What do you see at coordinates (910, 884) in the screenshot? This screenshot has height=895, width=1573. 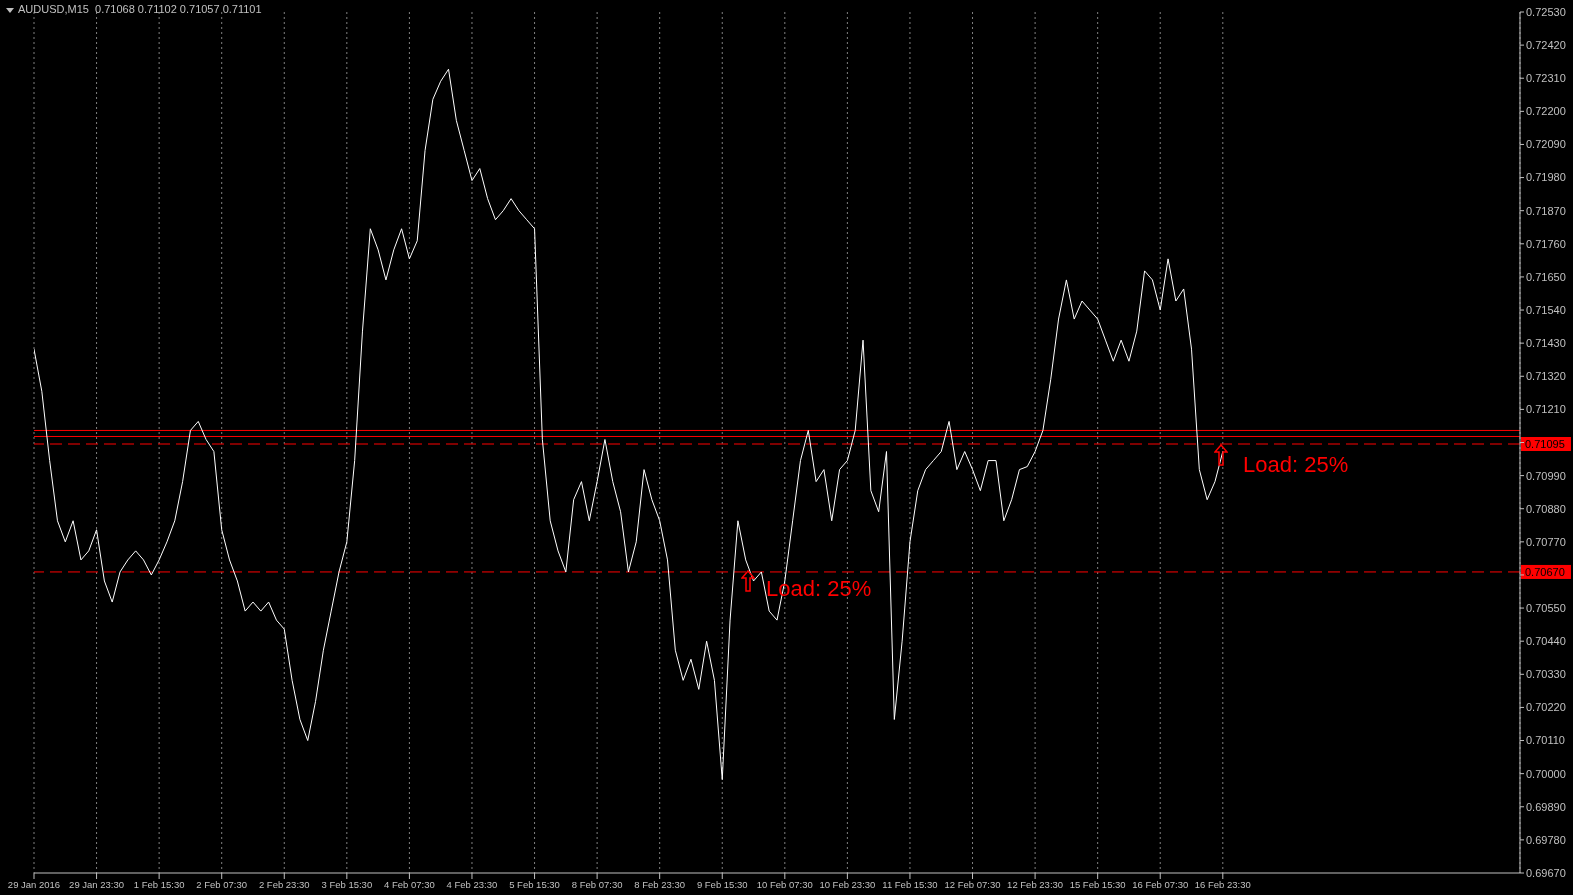 I see `x-tick-label: 11 Feb 15:30` at bounding box center [910, 884].